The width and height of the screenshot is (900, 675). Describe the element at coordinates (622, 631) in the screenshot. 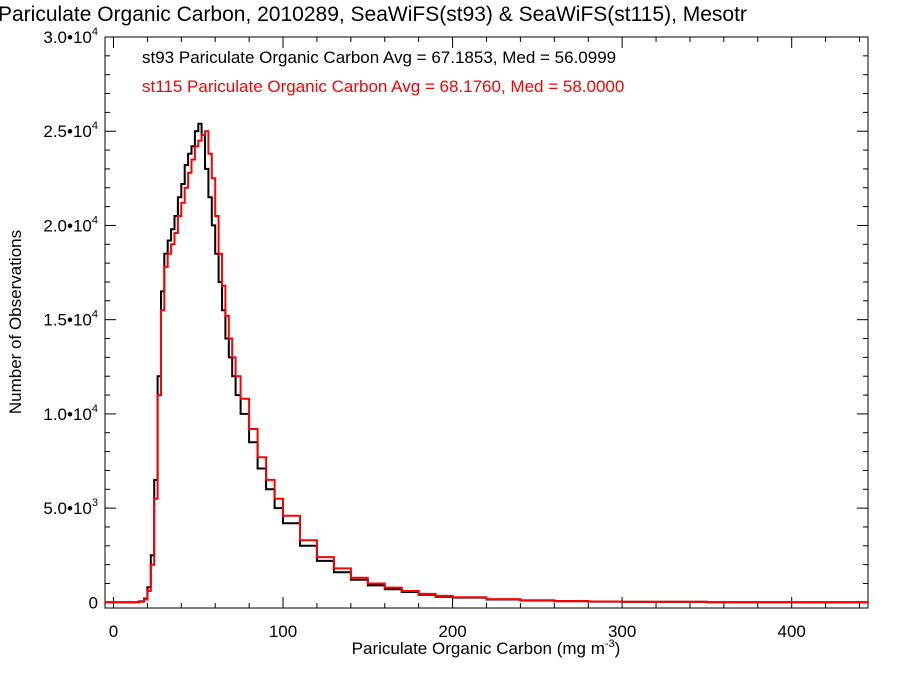

I see `x-tick-label: 300` at that location.